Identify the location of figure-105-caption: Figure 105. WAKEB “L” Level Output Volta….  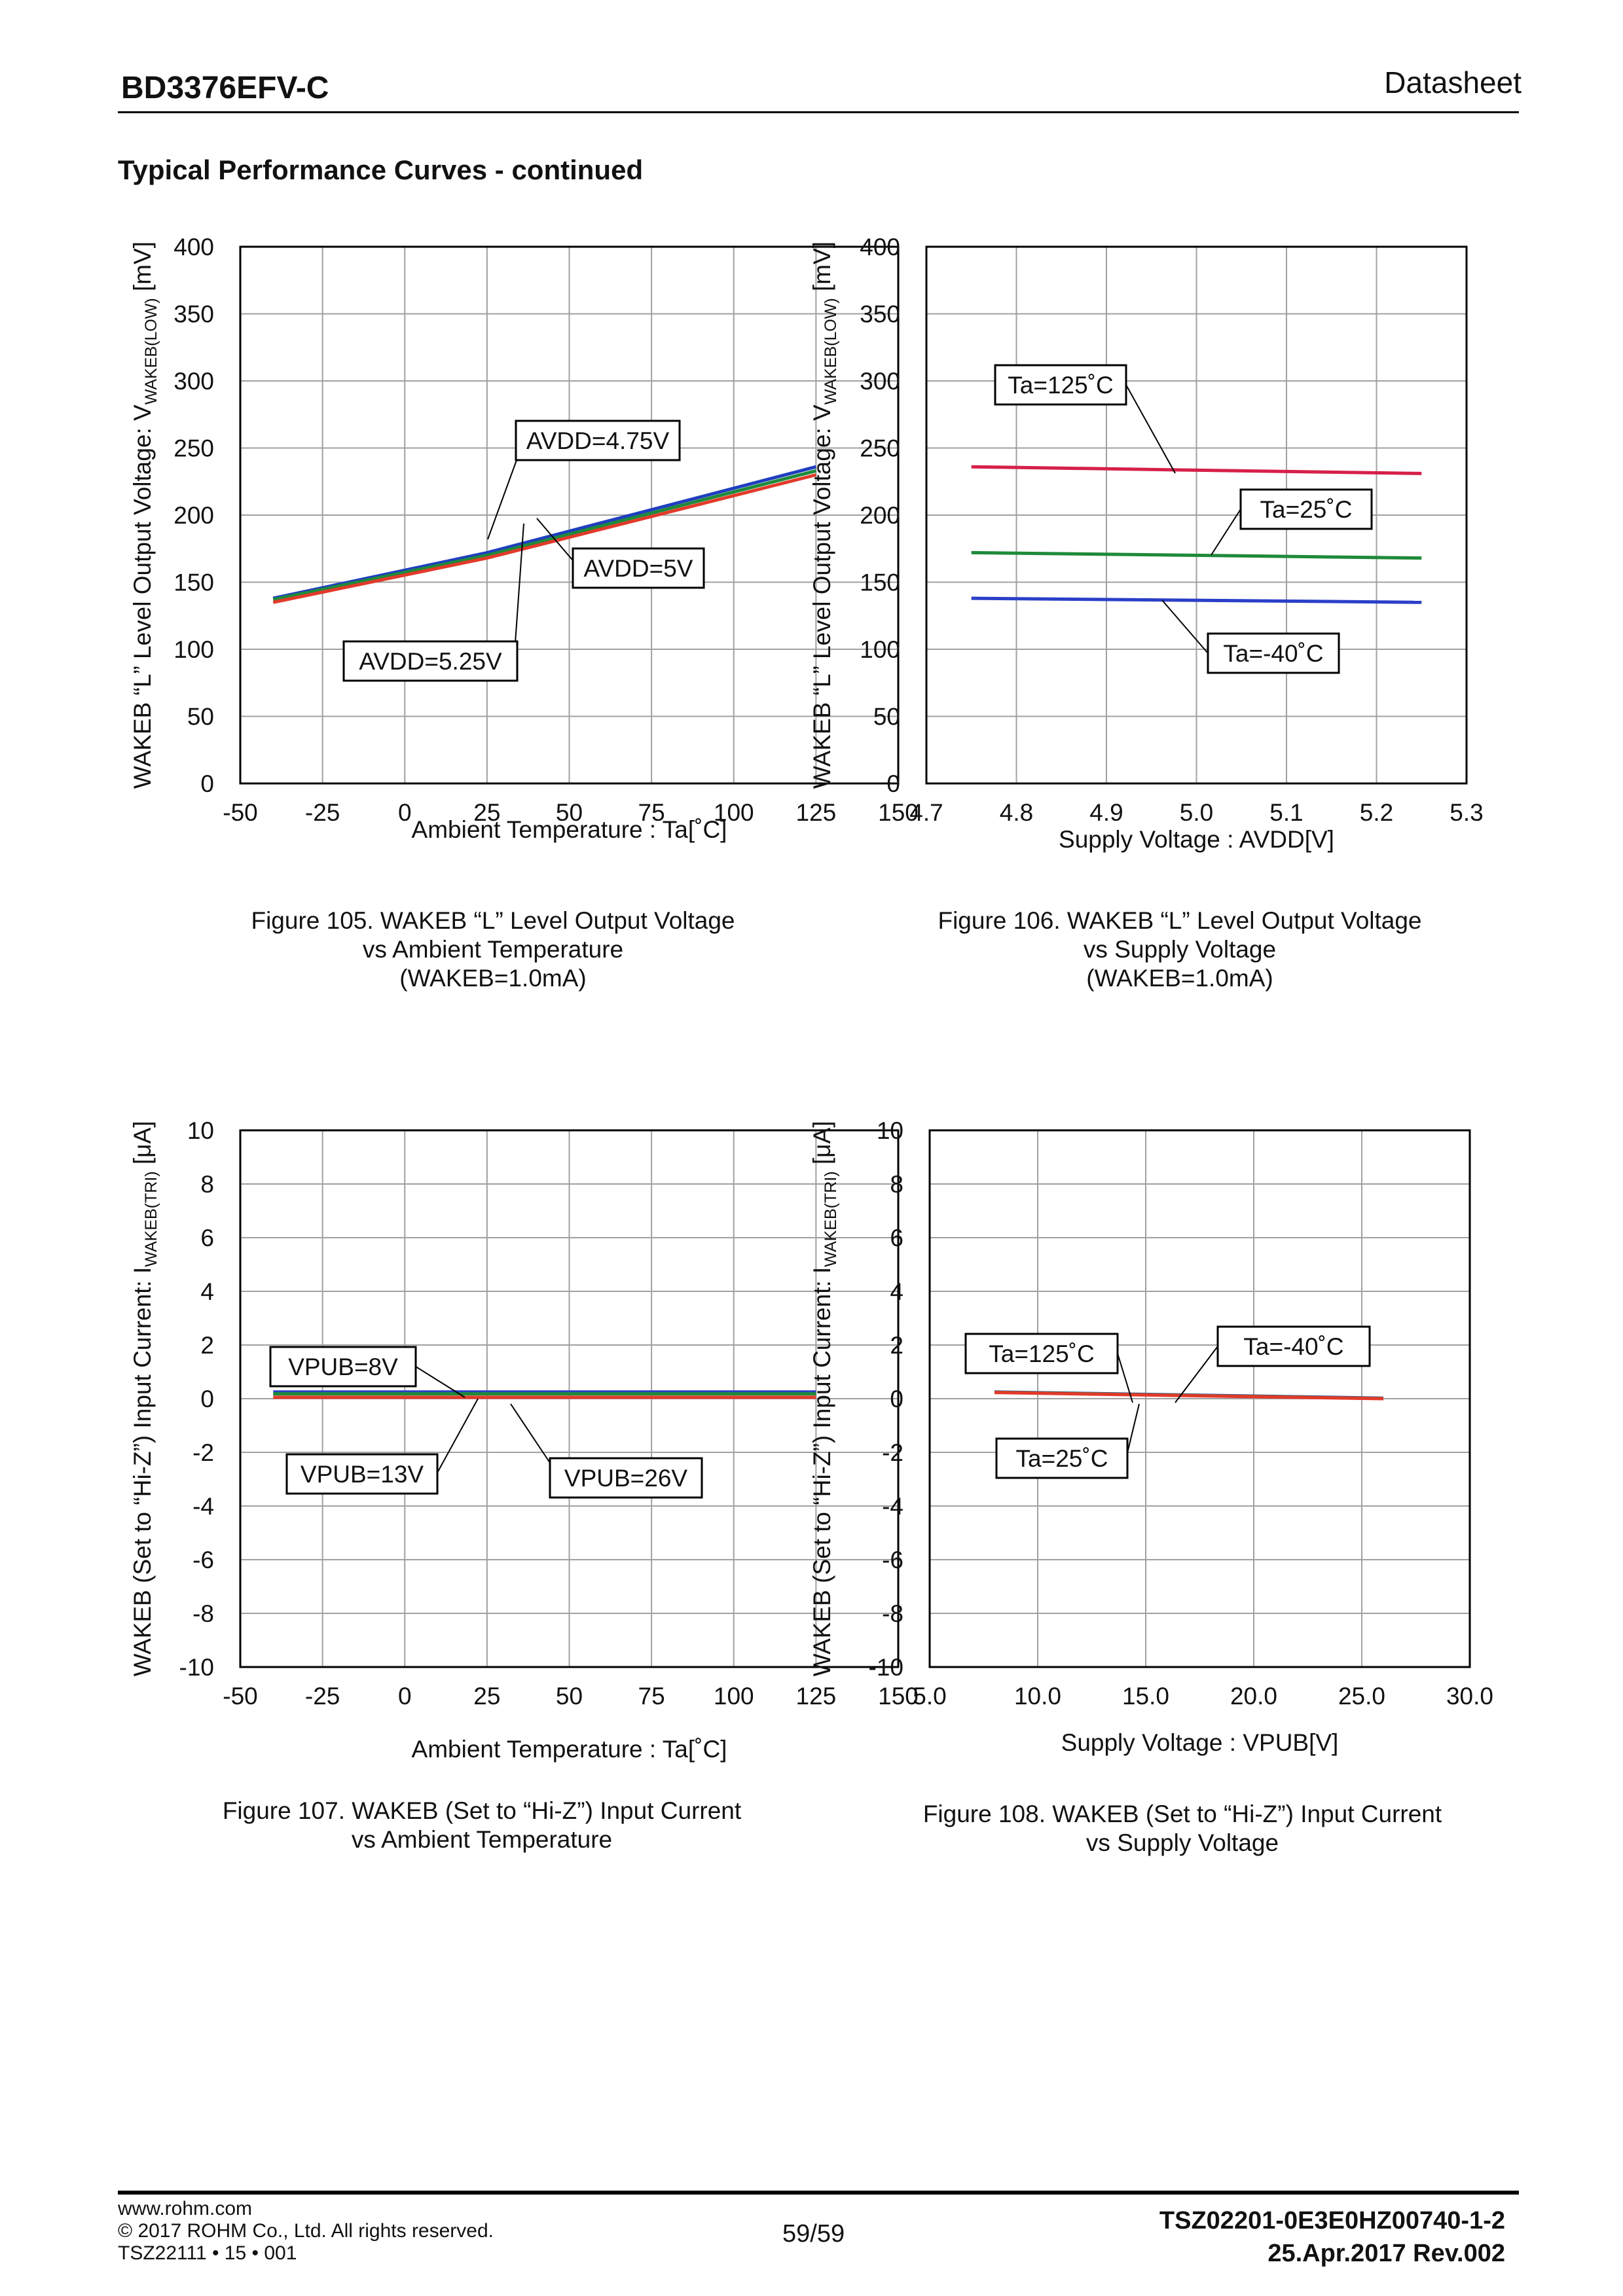
(493, 949).